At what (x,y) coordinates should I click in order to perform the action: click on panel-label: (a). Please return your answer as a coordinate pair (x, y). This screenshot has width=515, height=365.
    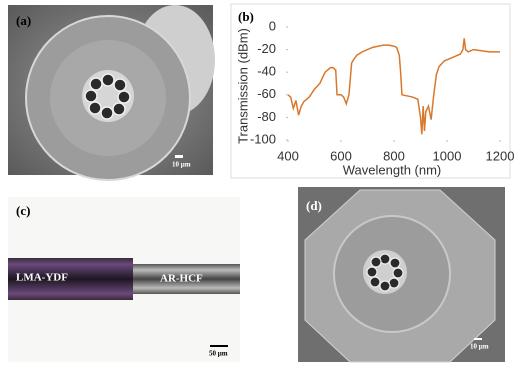
    Looking at the image, I should click on (23, 20).